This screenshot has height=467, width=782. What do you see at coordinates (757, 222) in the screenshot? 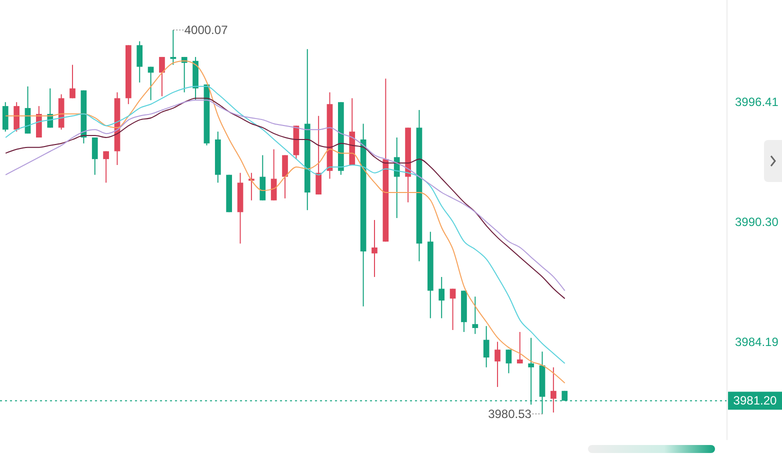
I see `y-tick-label: 3990.30` at bounding box center [757, 222].